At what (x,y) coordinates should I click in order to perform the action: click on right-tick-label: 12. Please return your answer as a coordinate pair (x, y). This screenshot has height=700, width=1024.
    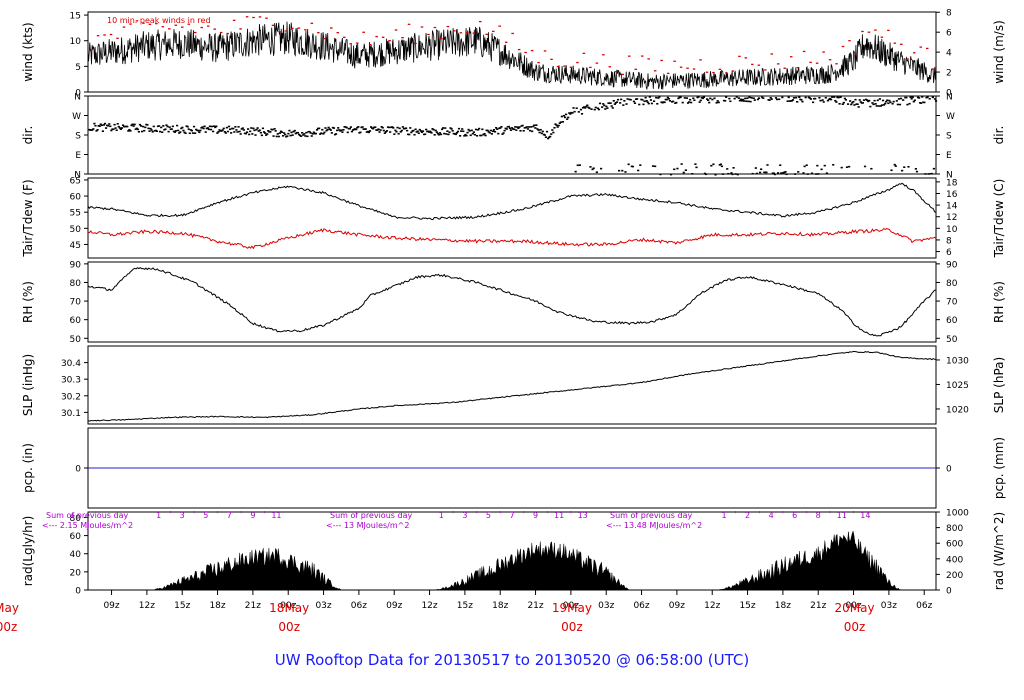
    Looking at the image, I should click on (951, 218).